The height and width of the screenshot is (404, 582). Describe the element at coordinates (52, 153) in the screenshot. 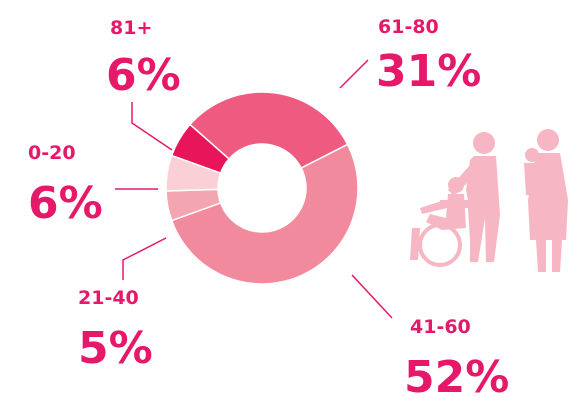

I see `category-label: 0-20` at that location.